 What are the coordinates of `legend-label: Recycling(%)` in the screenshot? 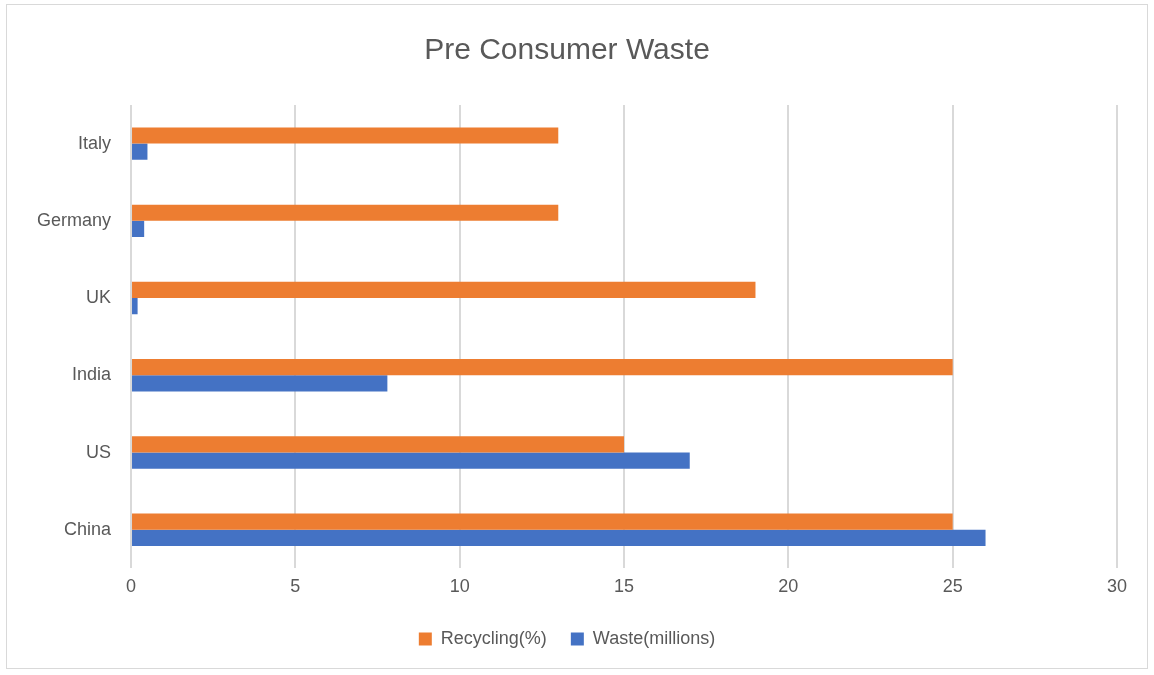 It's located at (493, 637).